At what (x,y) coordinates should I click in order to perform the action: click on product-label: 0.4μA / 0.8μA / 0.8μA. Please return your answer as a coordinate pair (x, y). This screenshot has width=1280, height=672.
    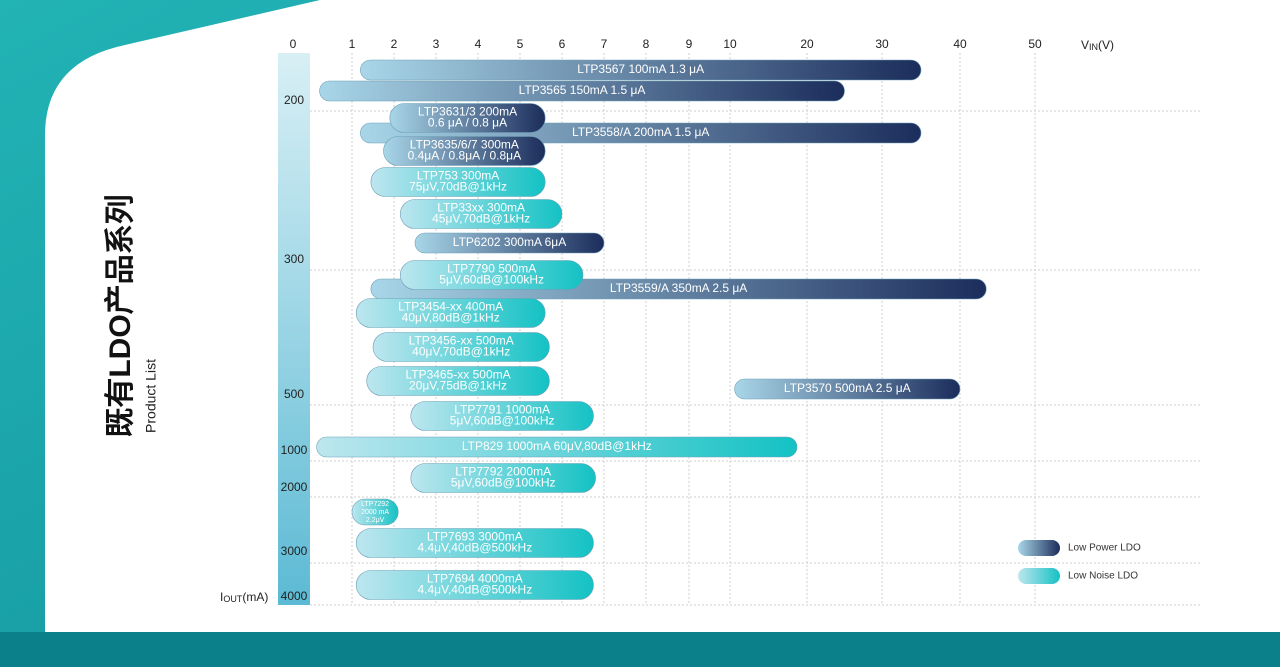
    Looking at the image, I should click on (464, 156).